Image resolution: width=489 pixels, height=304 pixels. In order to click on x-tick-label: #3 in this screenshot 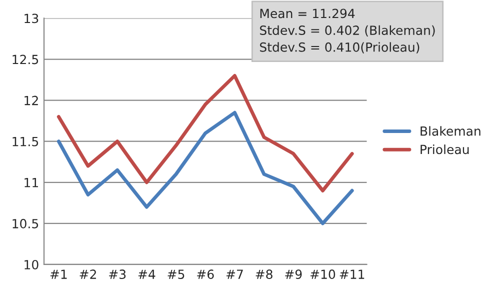, I will do `click(117, 275)`.